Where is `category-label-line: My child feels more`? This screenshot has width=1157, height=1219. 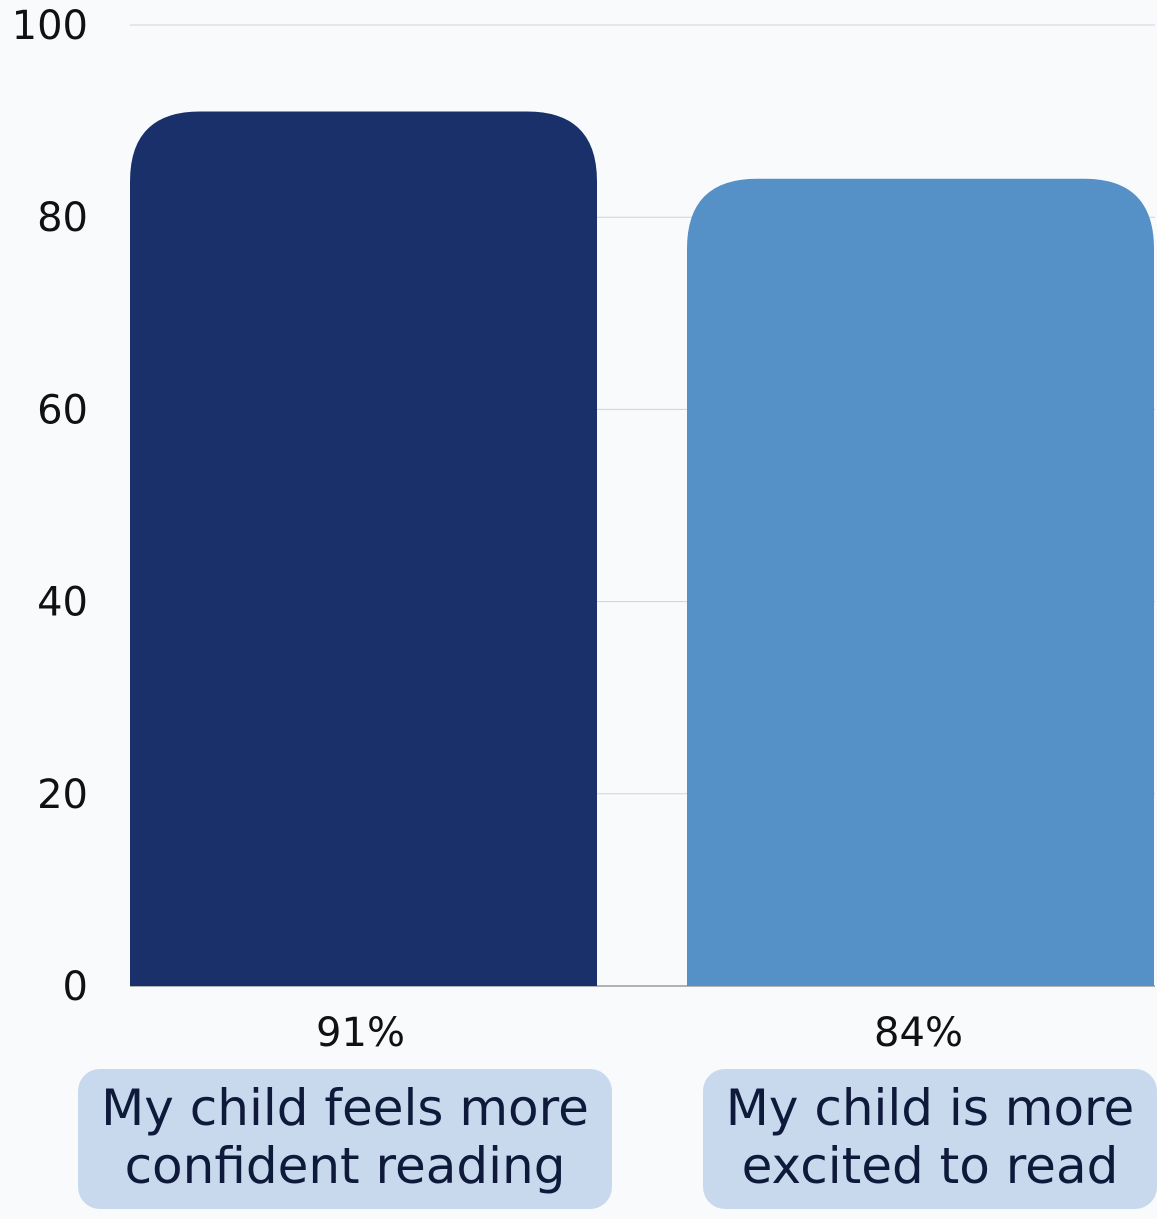
category-label-line: My child feels more is located at coordinates (345, 1108).